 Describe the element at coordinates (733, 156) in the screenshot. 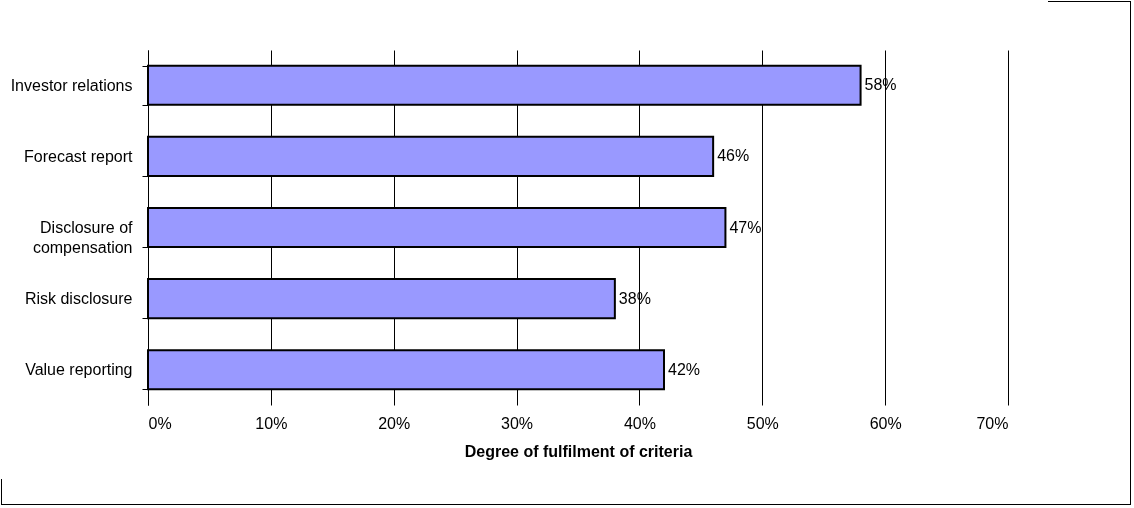

I see `data-label: 46%` at that location.